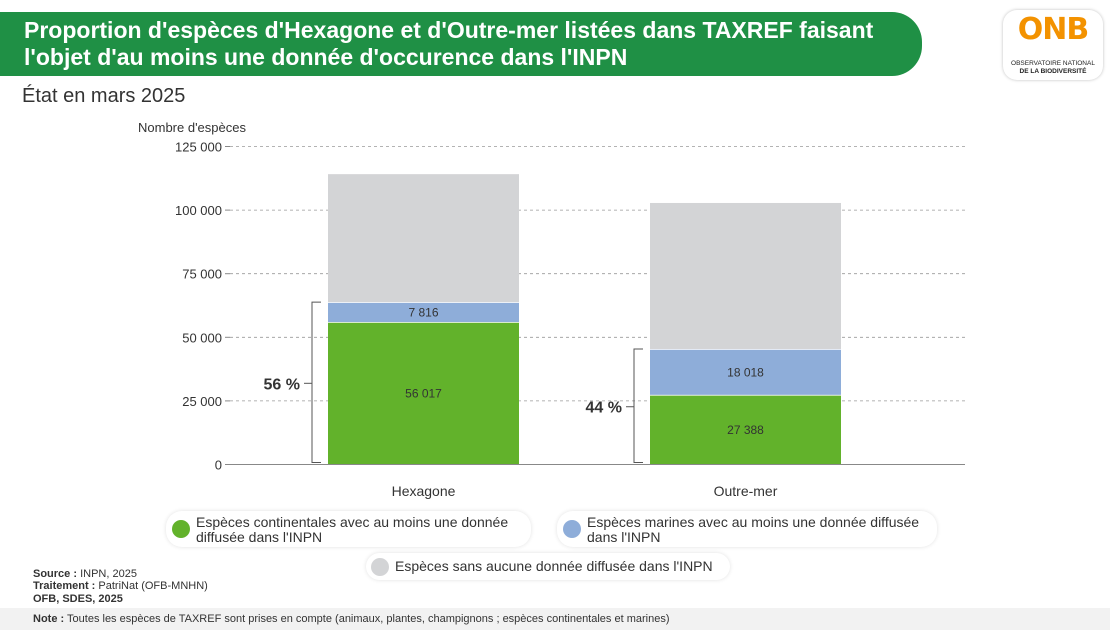 Image resolution: width=1110 pixels, height=630 pixels. What do you see at coordinates (424, 491) in the screenshot?
I see `x-tick-label: Hexagone` at bounding box center [424, 491].